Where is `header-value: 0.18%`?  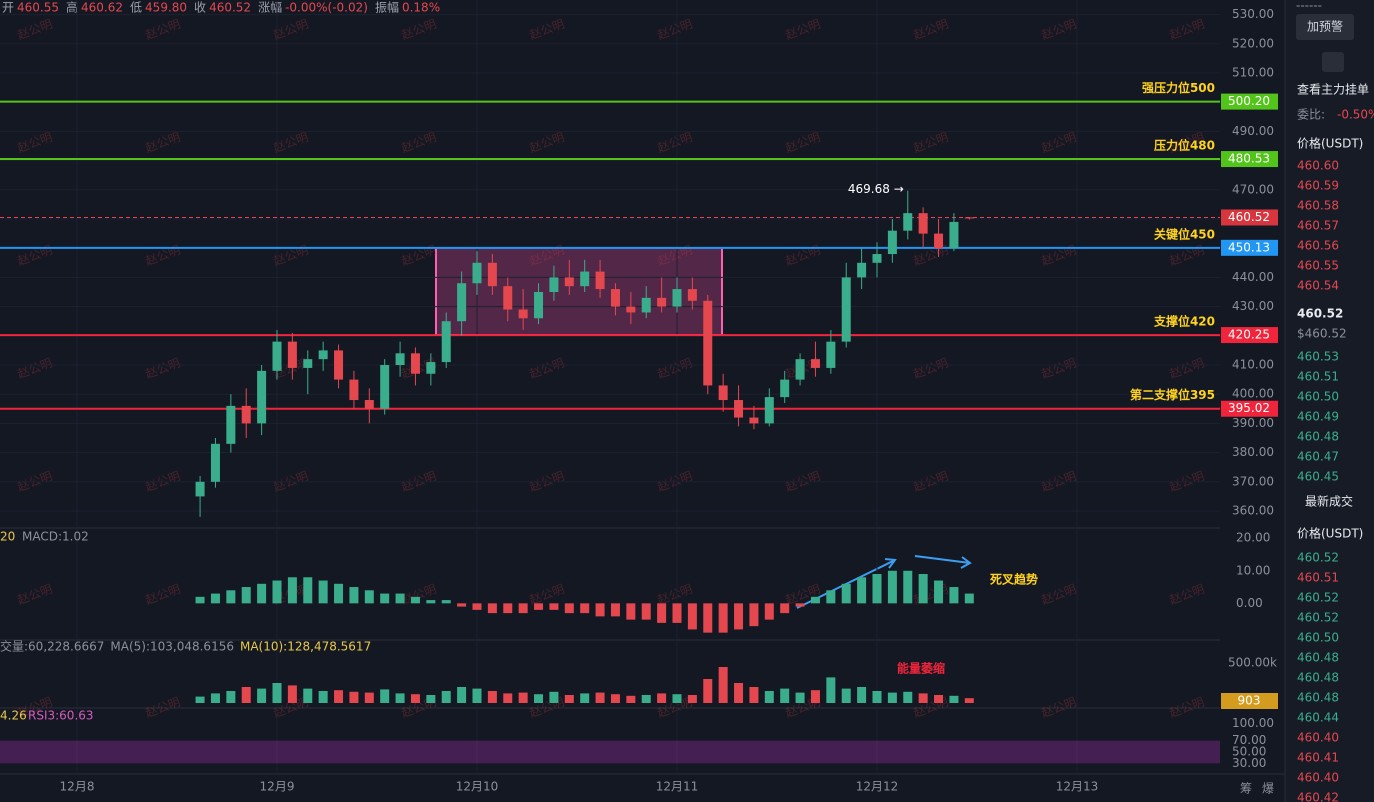
header-value: 0.18% is located at coordinates (421, 8).